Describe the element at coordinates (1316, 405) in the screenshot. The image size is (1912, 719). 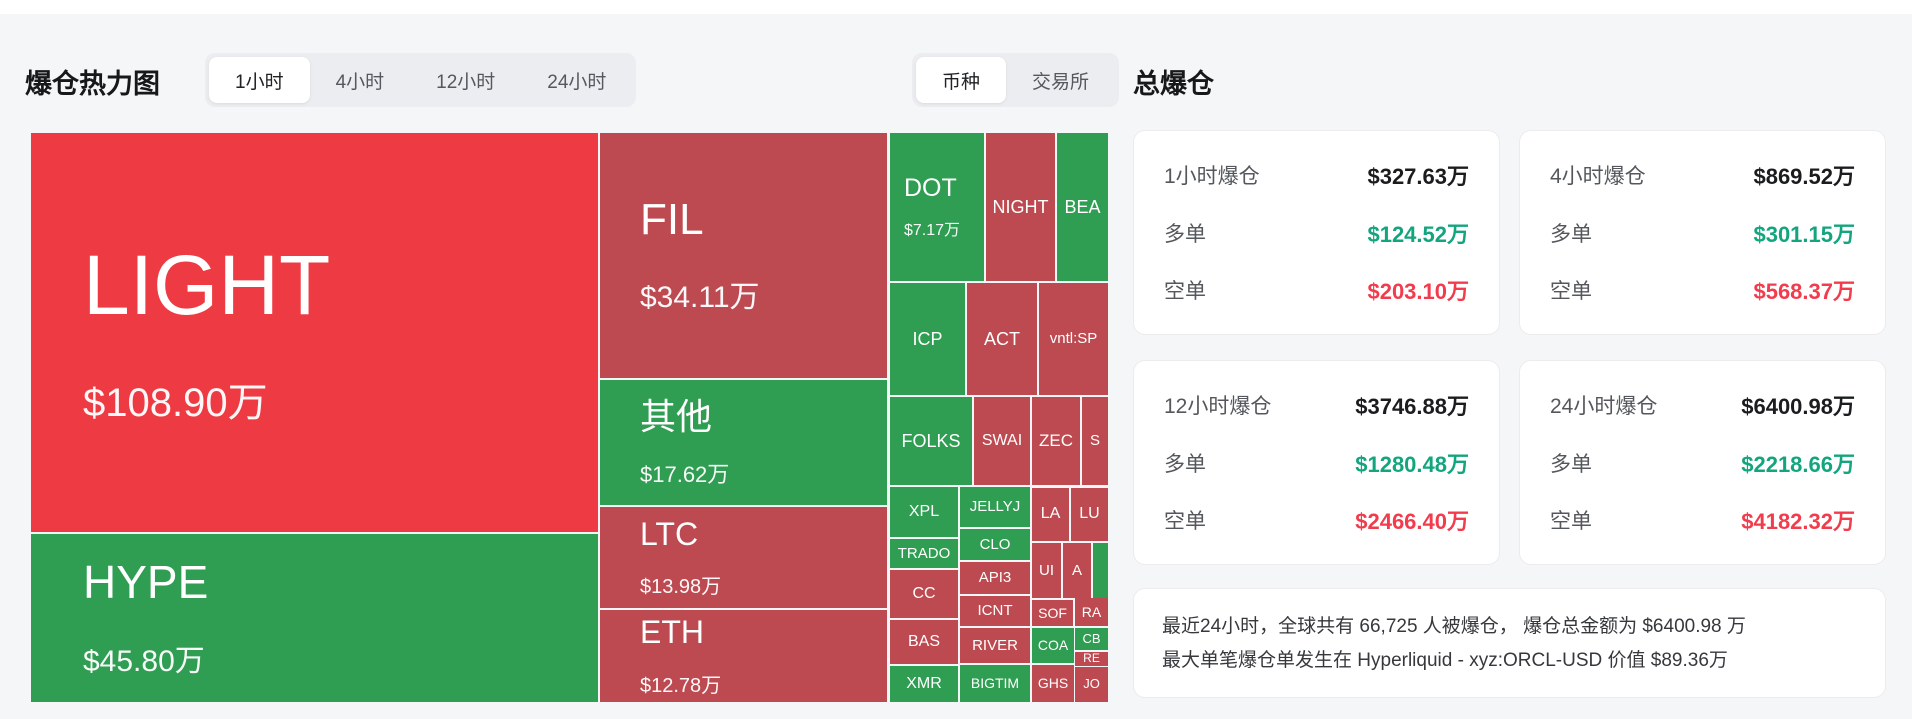
I see `card-total-row: 12小时爆仓 $3746.88万` at that location.